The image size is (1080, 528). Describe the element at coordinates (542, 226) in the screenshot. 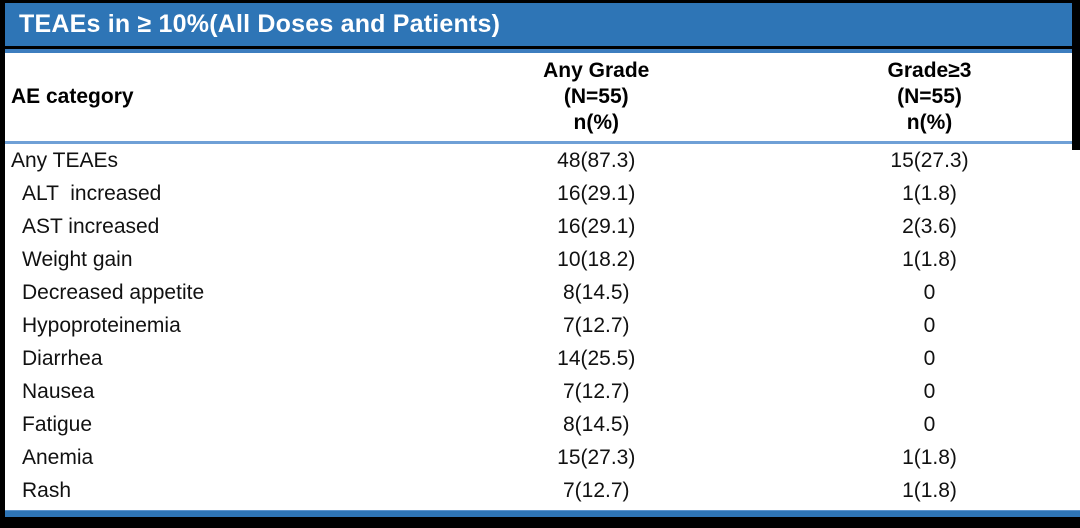

I see `table-row: AST increased 16(29.1) 2(3.6)` at that location.